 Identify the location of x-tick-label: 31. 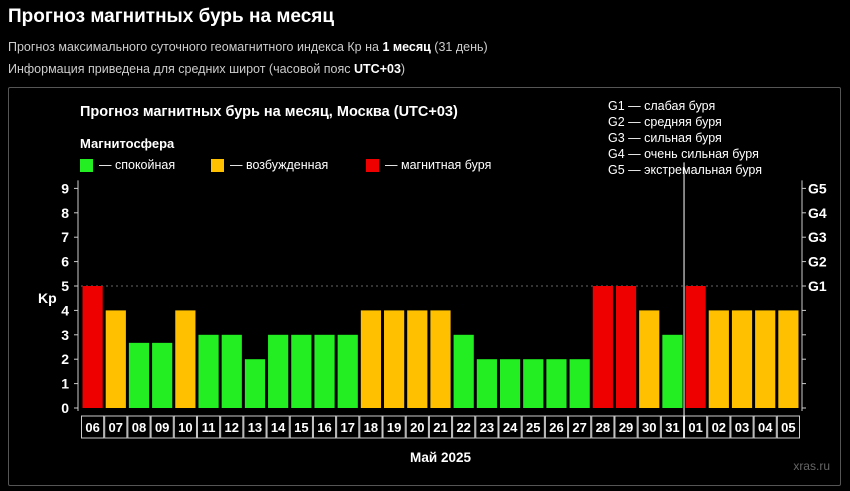
(672, 427).